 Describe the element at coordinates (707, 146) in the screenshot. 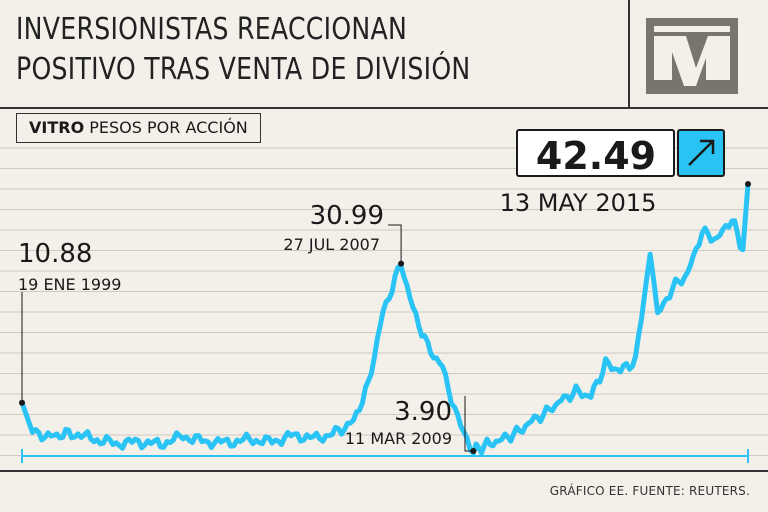

I see `arrow-up-right-icon-head` at that location.